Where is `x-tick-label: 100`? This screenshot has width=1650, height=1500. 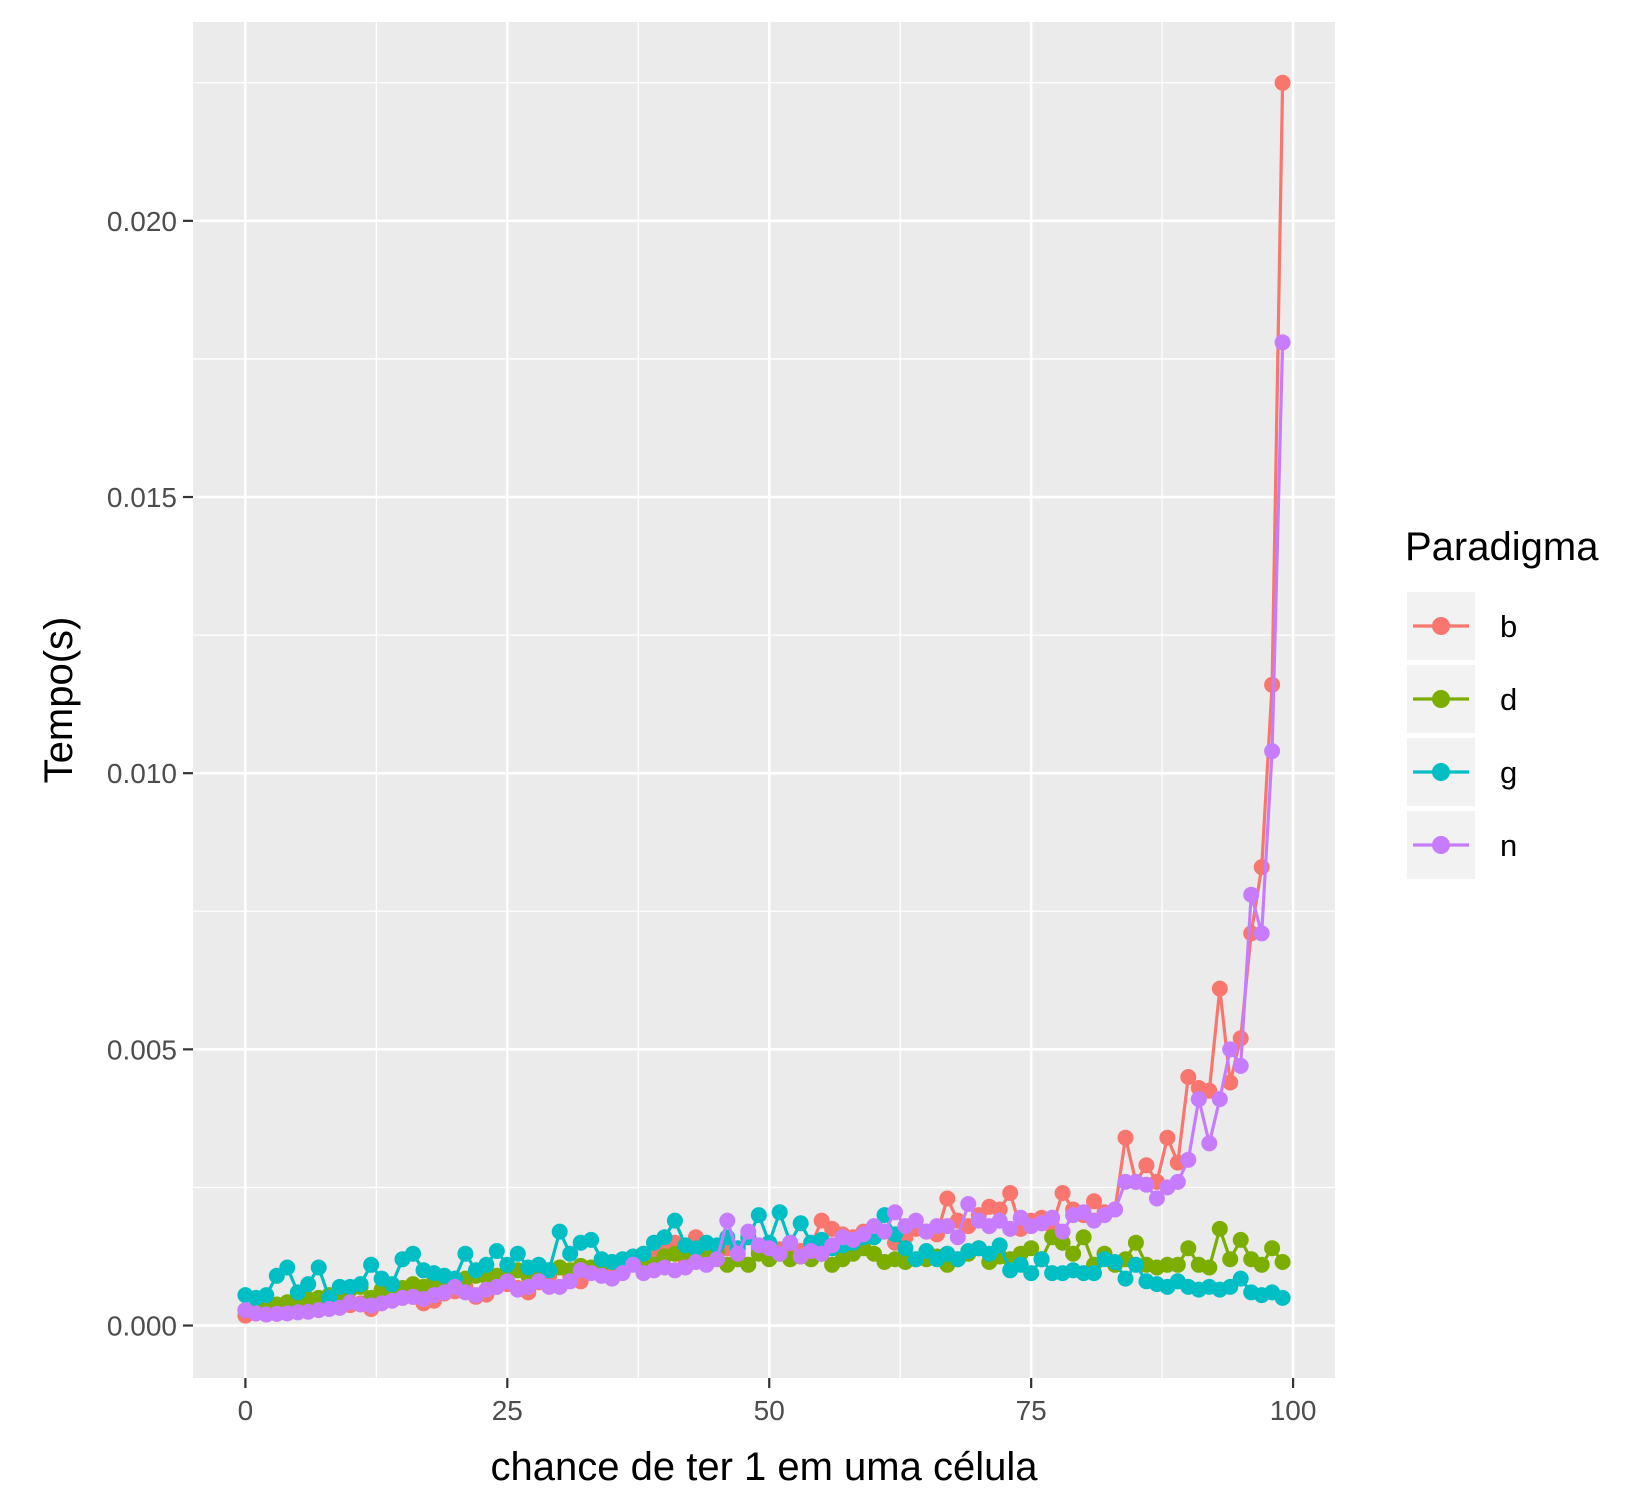
x-tick-label: 100 is located at coordinates (1293, 1410).